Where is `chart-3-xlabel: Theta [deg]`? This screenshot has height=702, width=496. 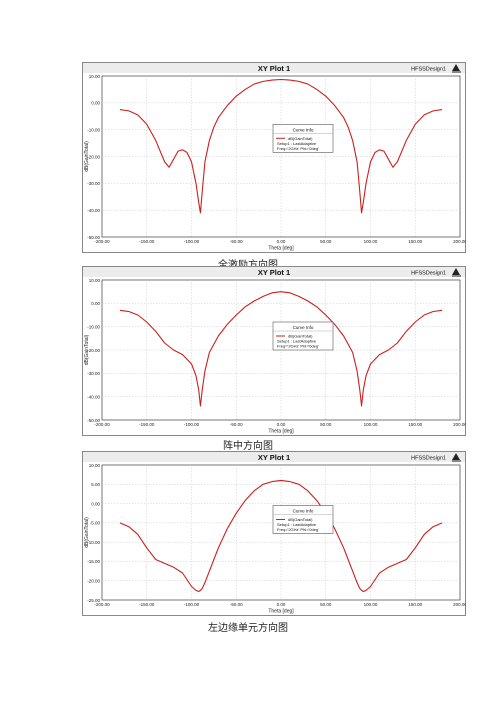
chart-3-xlabel: Theta [deg] is located at coordinates (281, 612).